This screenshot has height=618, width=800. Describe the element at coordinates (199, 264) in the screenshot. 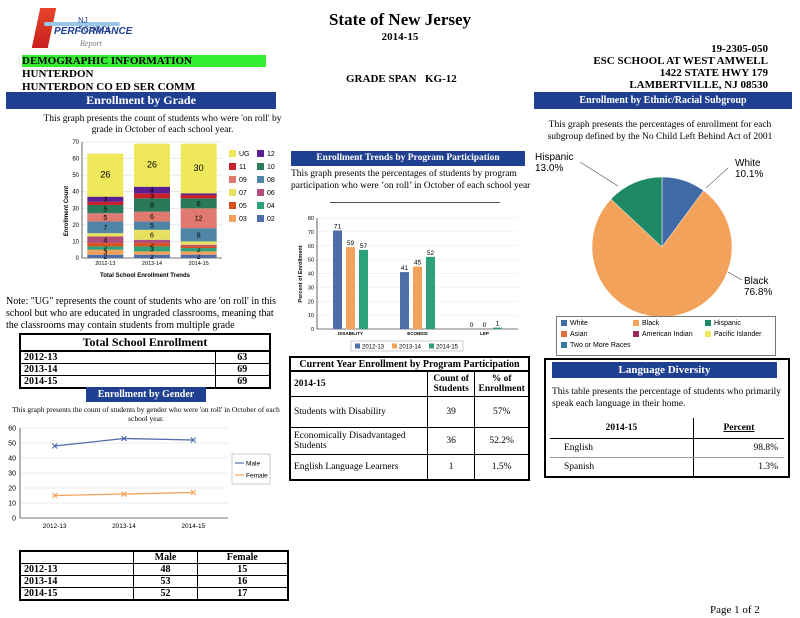

I see `grade-xtick-label: 2014-15` at that location.